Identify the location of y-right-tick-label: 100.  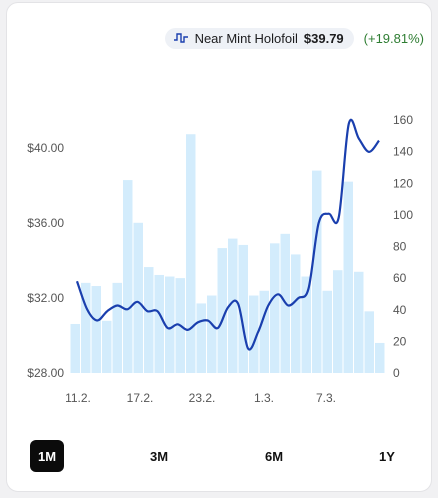
(403, 215).